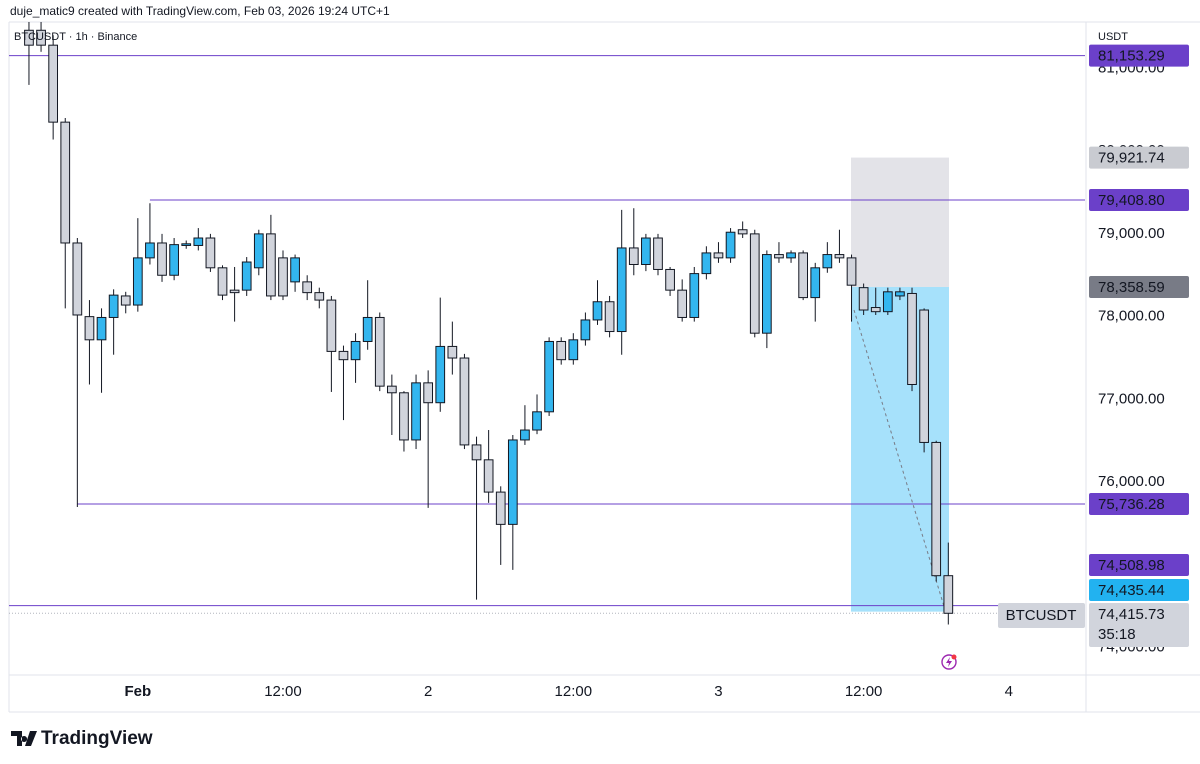  What do you see at coordinates (1131, 56) in the screenshot?
I see `level-label: 81,153.29` at bounding box center [1131, 56].